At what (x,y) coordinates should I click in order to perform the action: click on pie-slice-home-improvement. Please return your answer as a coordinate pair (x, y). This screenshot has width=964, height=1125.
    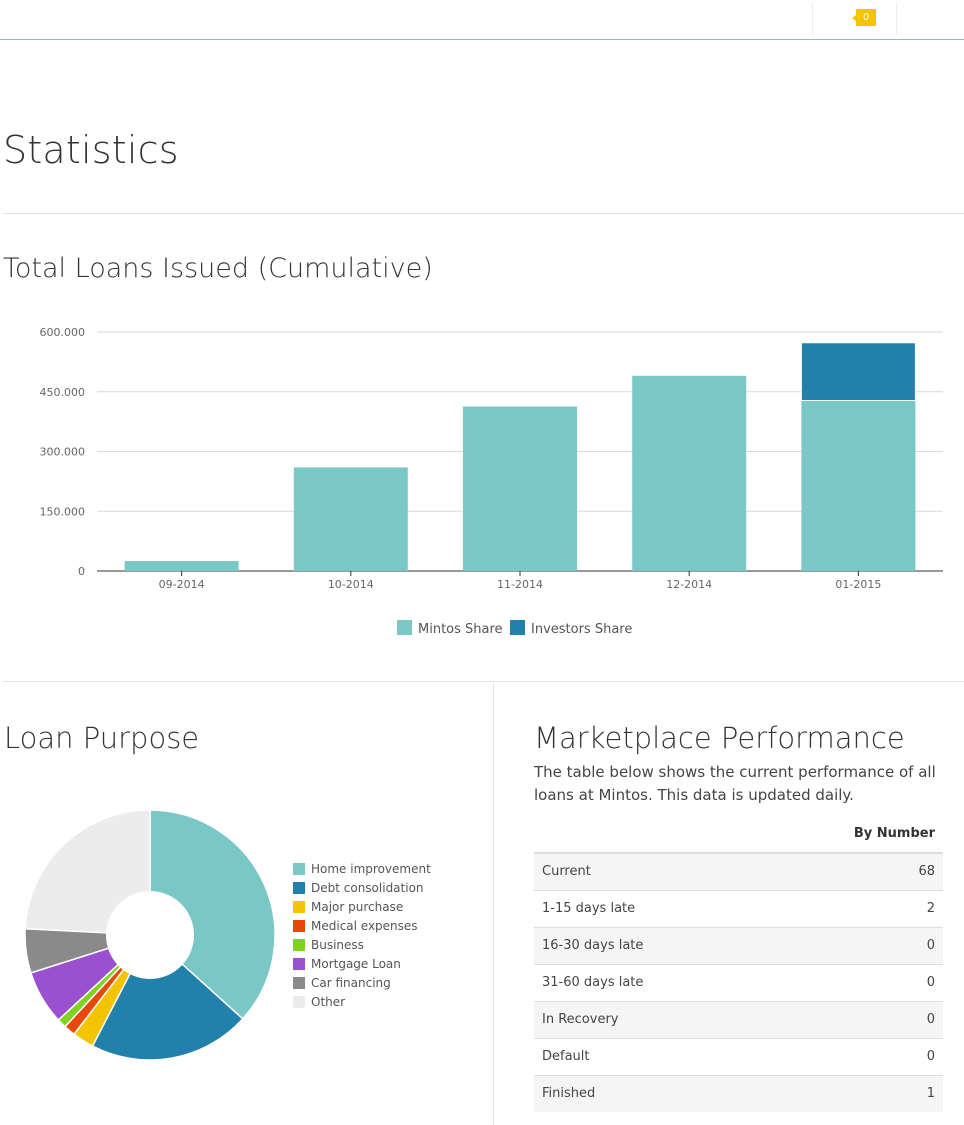
    Looking at the image, I should click on (212, 914).